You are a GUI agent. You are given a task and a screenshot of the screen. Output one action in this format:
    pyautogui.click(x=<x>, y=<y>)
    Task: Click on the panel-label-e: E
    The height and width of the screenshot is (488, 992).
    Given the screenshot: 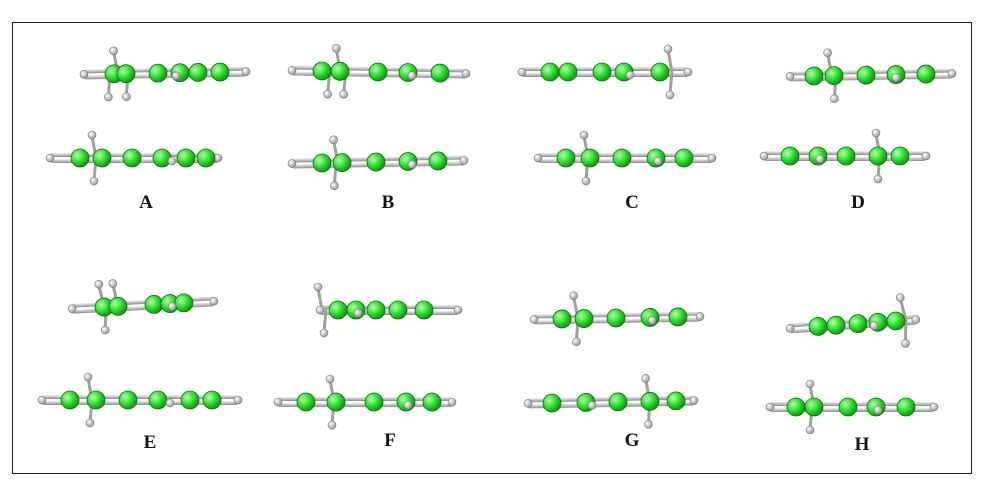 What is the action you would take?
    pyautogui.click(x=150, y=442)
    